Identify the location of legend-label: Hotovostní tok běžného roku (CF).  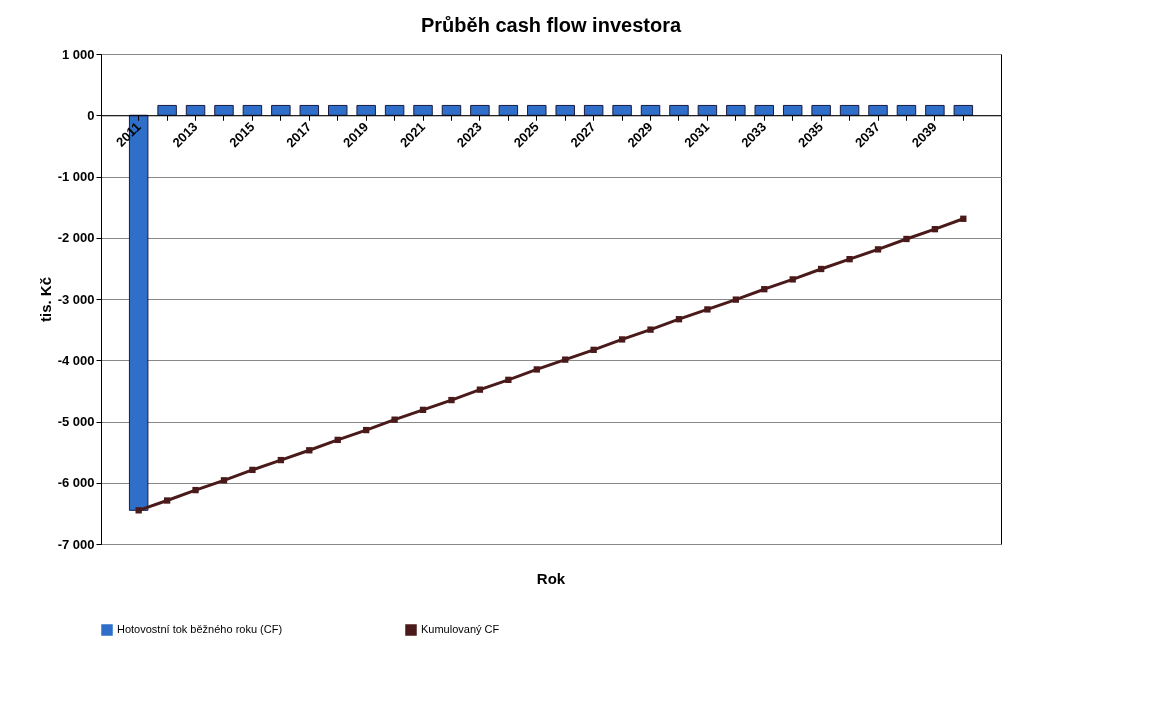
(200, 629).